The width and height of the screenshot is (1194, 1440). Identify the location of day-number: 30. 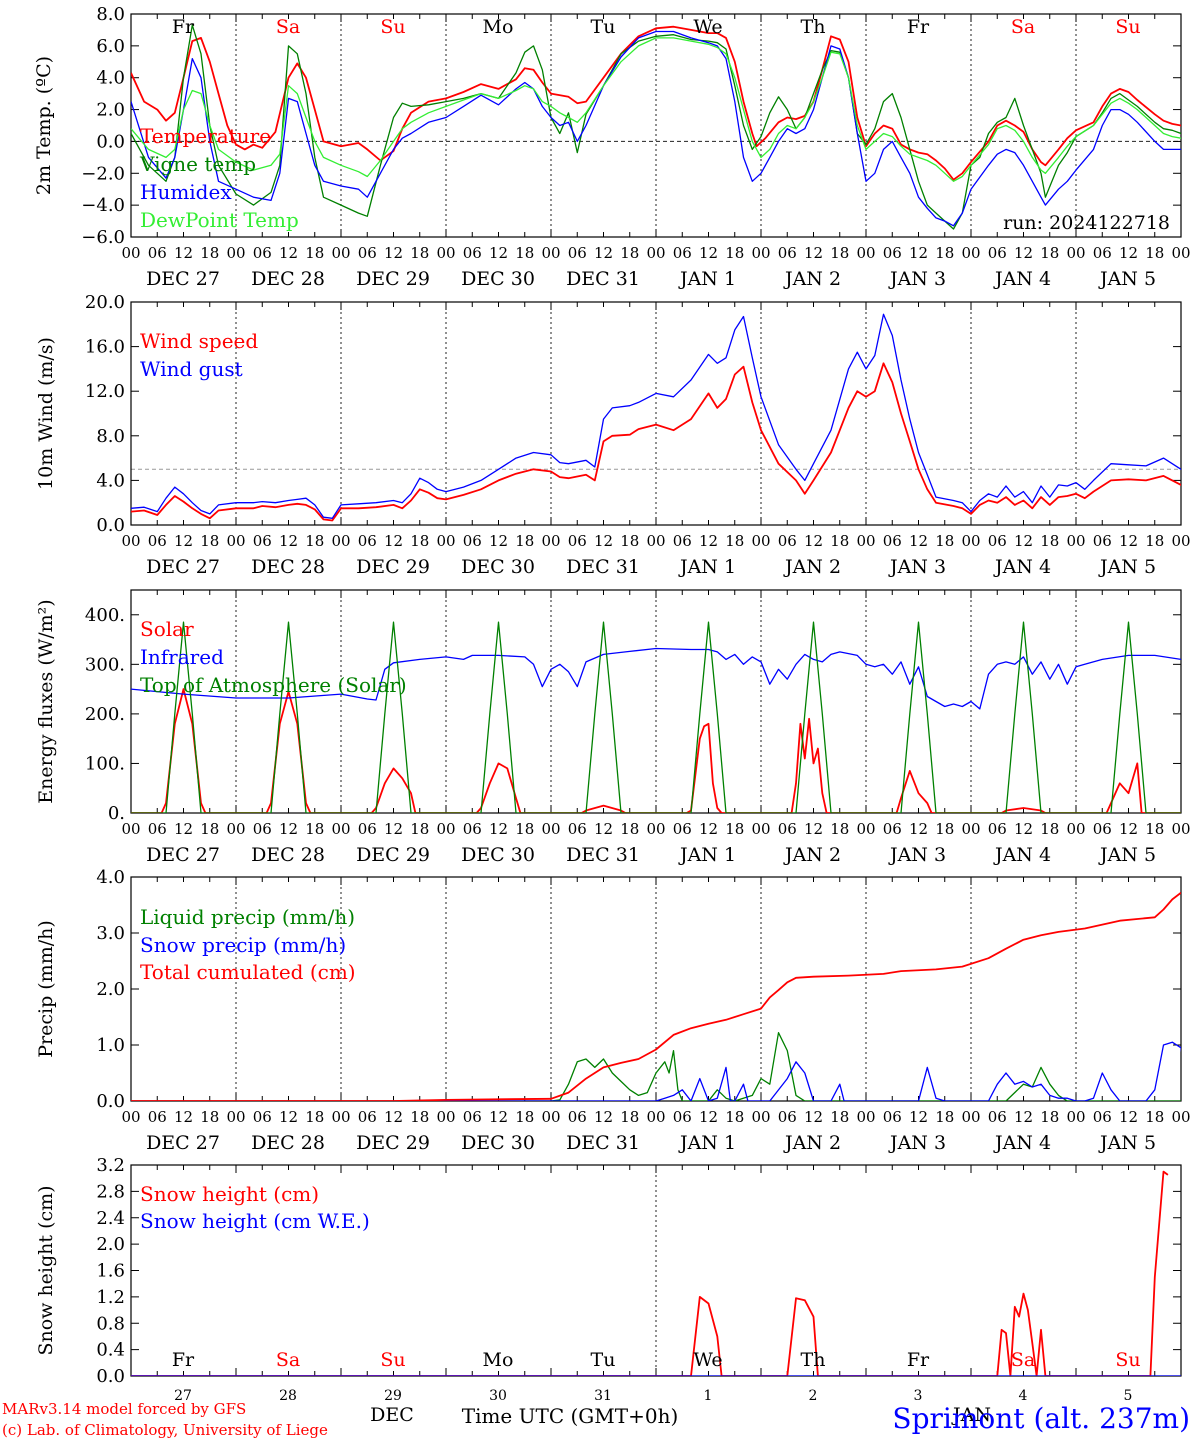
(498, 1396).